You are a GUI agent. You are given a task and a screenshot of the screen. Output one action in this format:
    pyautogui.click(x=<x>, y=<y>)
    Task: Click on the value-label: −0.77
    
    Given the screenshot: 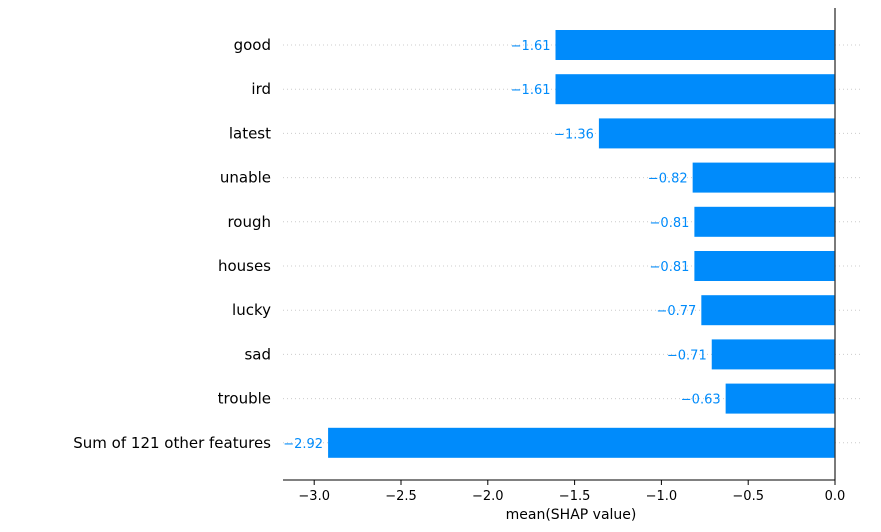 What is the action you would take?
    pyautogui.click(x=676, y=311)
    